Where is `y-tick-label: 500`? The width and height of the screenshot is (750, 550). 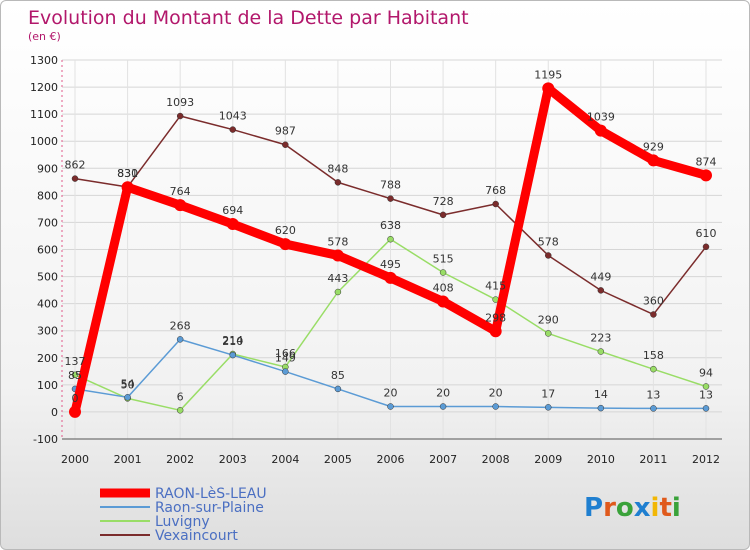
y-tick-label: 500 is located at coordinates (47, 277).